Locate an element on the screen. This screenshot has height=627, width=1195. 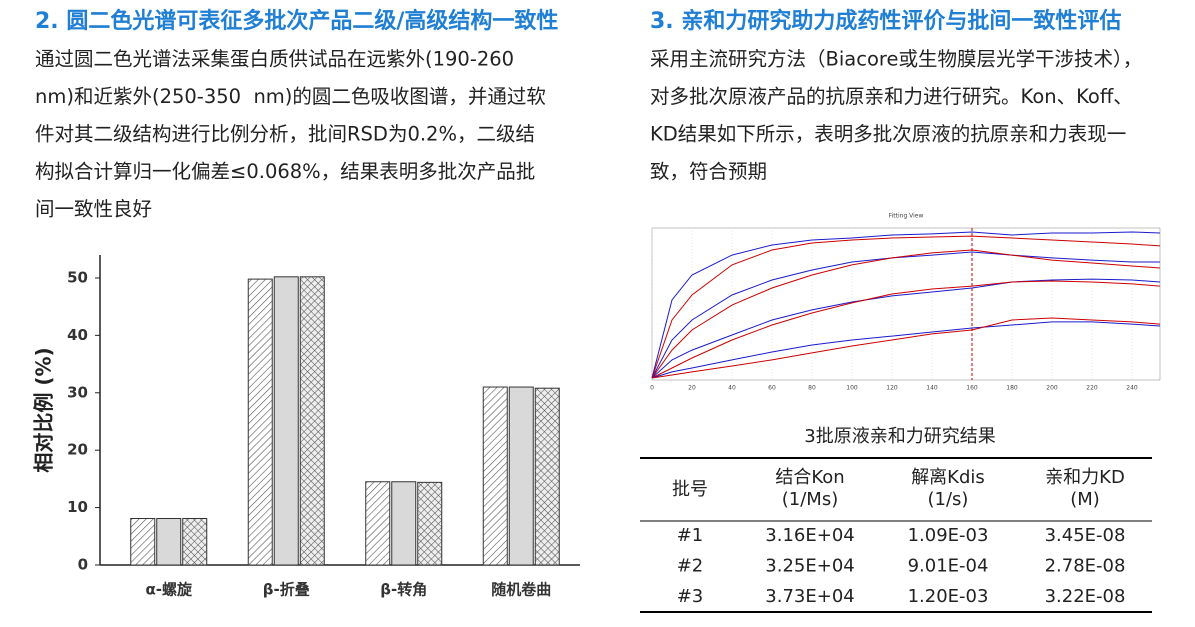
table-cell: 1.20E-03 is located at coordinates (948, 596).